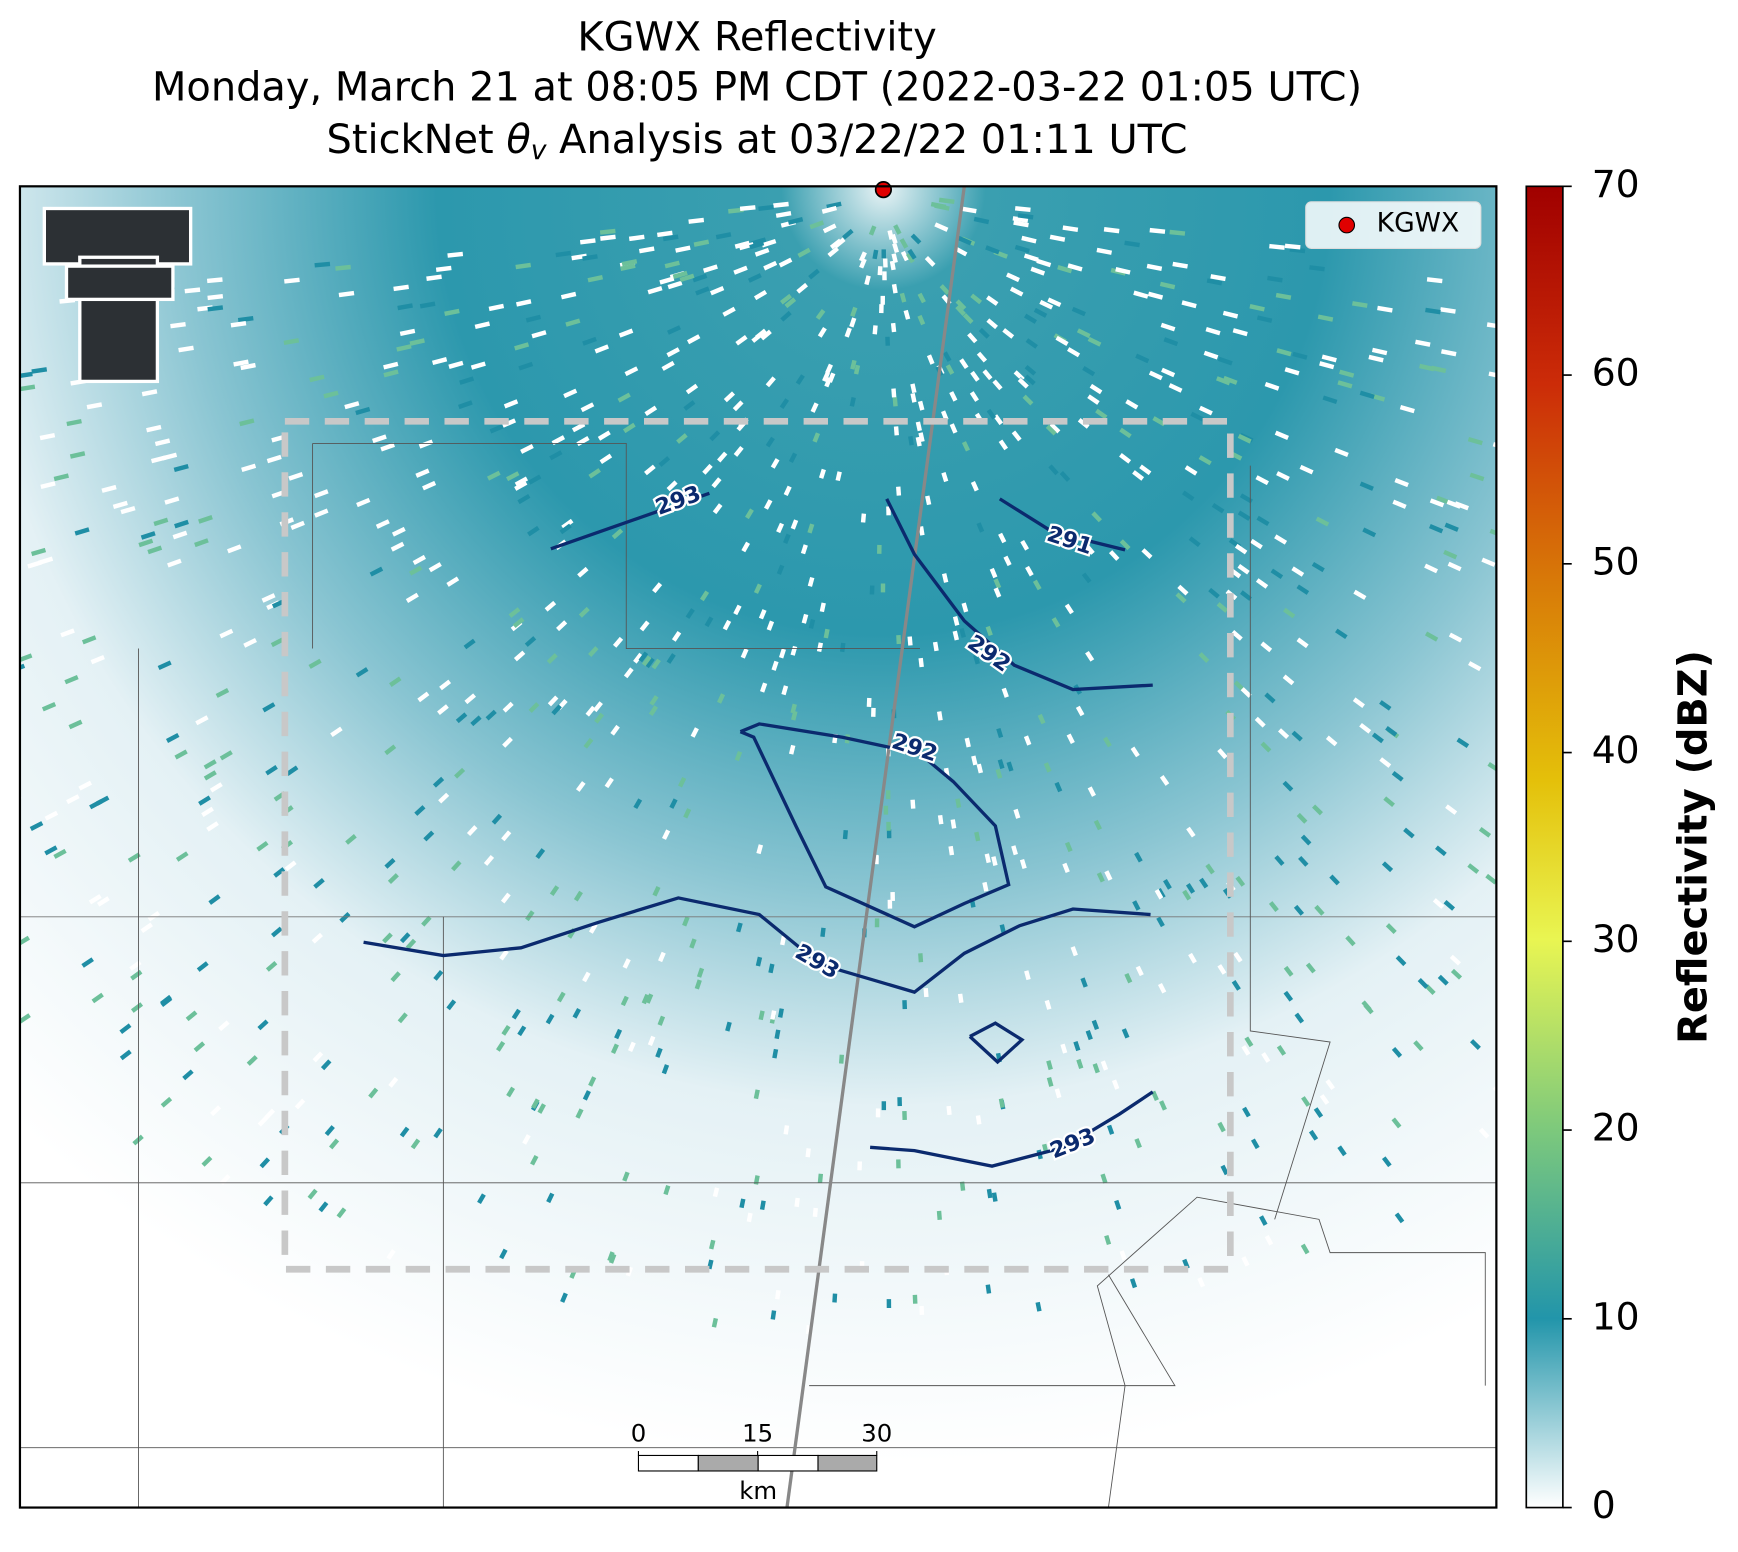 The height and width of the screenshot is (1552, 1738). Describe the element at coordinates (1418, 223) in the screenshot. I see `legend-label: KGWX` at that location.